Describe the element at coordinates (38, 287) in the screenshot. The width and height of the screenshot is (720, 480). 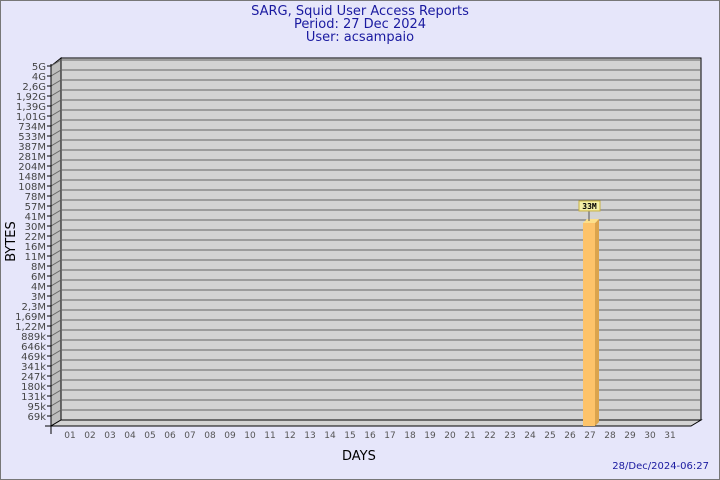
I see `y-tick-label: 4M` at that location.